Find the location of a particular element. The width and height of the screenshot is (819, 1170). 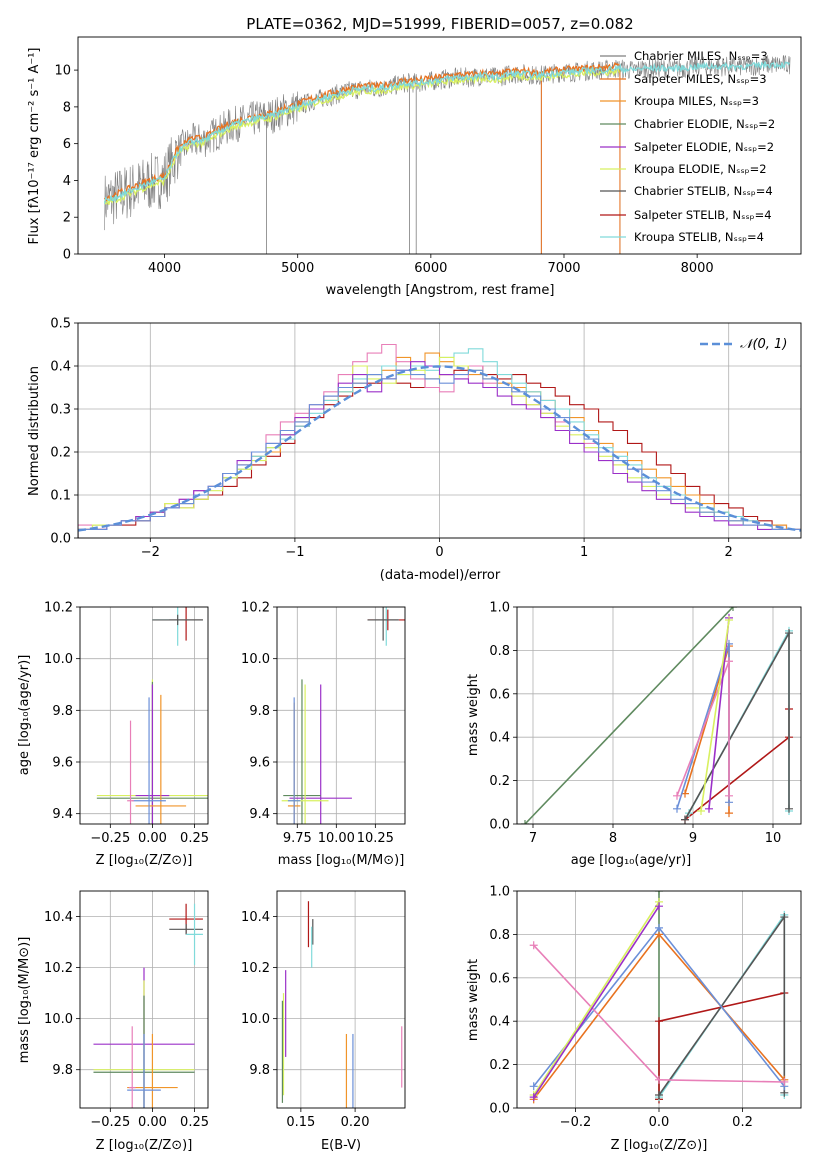

x-tick-label: −0.25 is located at coordinates (110, 1122).